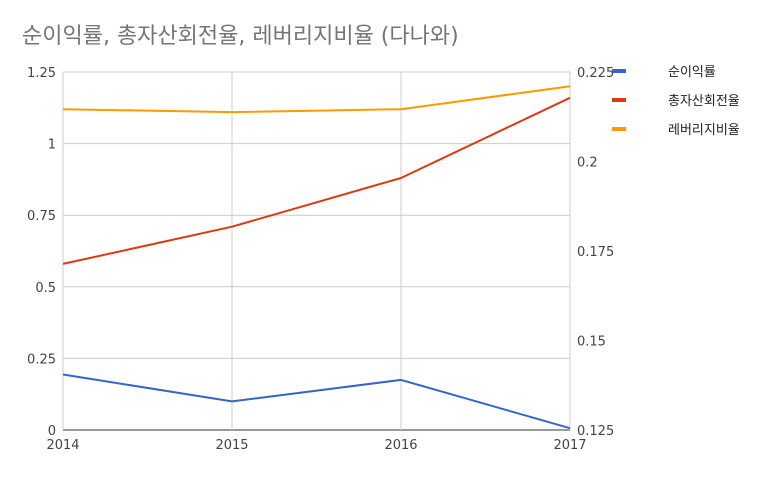 The image size is (773, 478). I want to click on chart-title: 순이익률, 총자산회전율, 레버리지비율 (다나와), so click(240, 36).